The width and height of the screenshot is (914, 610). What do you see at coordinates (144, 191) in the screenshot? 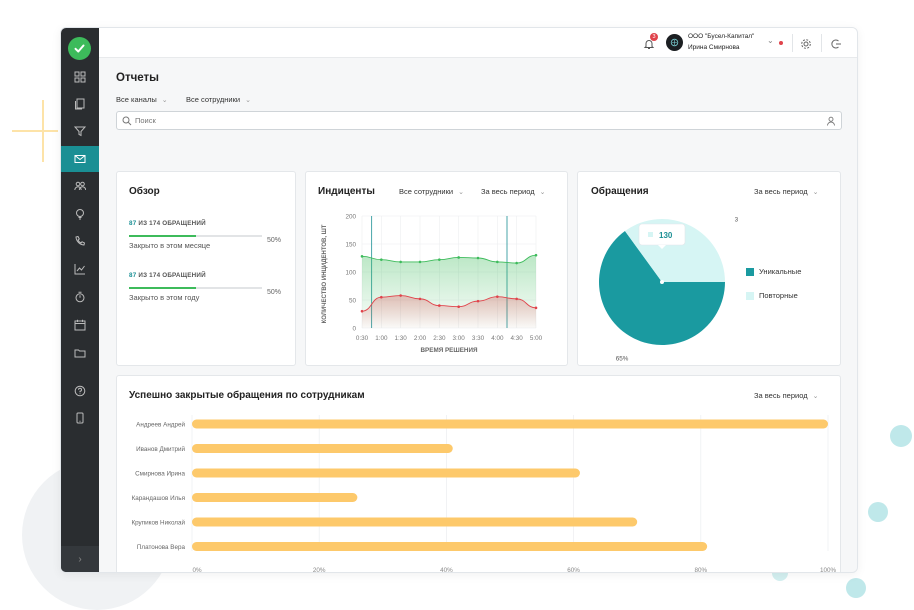
I see `overview-title: Обзор` at bounding box center [144, 191].